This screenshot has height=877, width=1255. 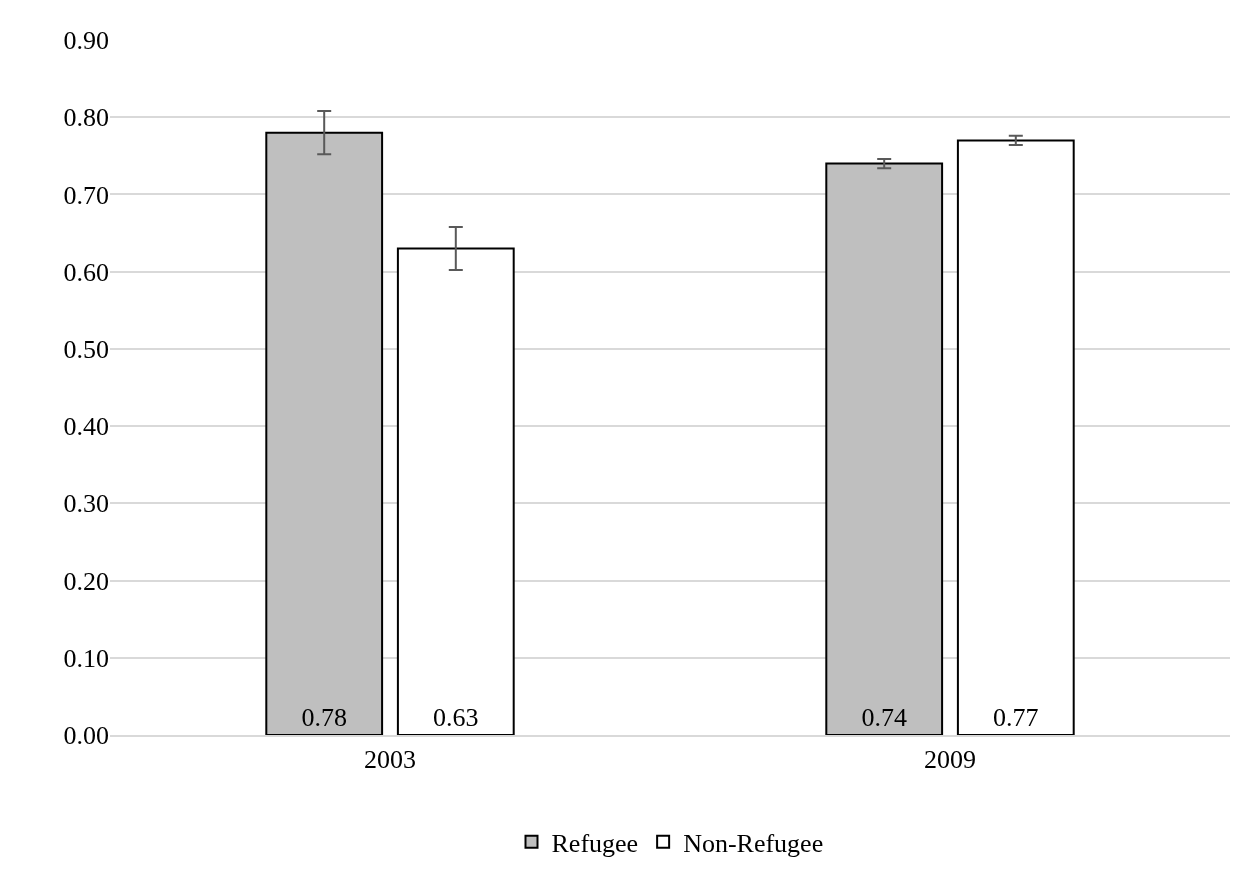 I want to click on legend-label: Refugee, so click(x=595, y=843).